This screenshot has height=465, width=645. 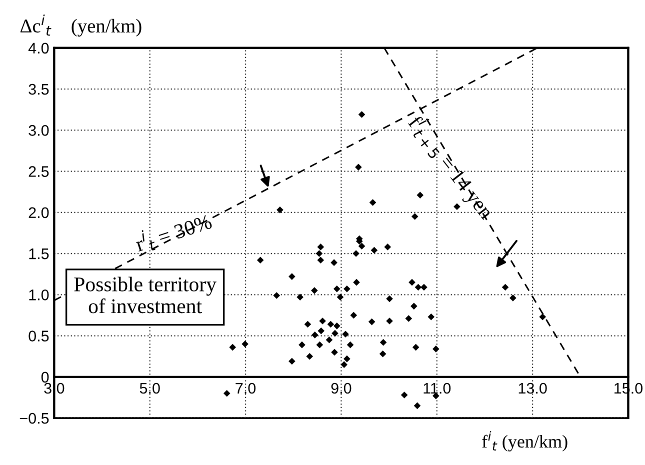 What do you see at coordinates (38, 336) in the screenshot?
I see `y-tick-label: 0.5` at bounding box center [38, 336].